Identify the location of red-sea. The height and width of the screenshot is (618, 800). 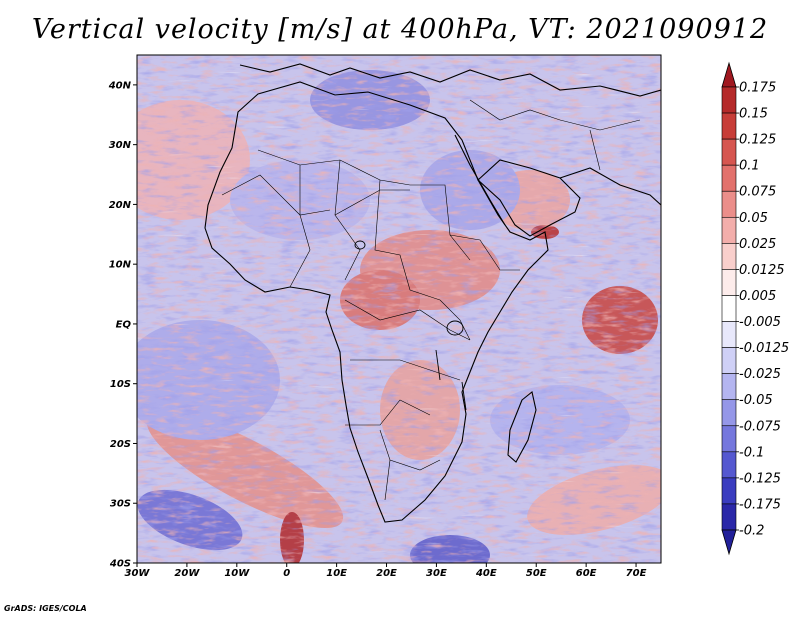
(480, 180).